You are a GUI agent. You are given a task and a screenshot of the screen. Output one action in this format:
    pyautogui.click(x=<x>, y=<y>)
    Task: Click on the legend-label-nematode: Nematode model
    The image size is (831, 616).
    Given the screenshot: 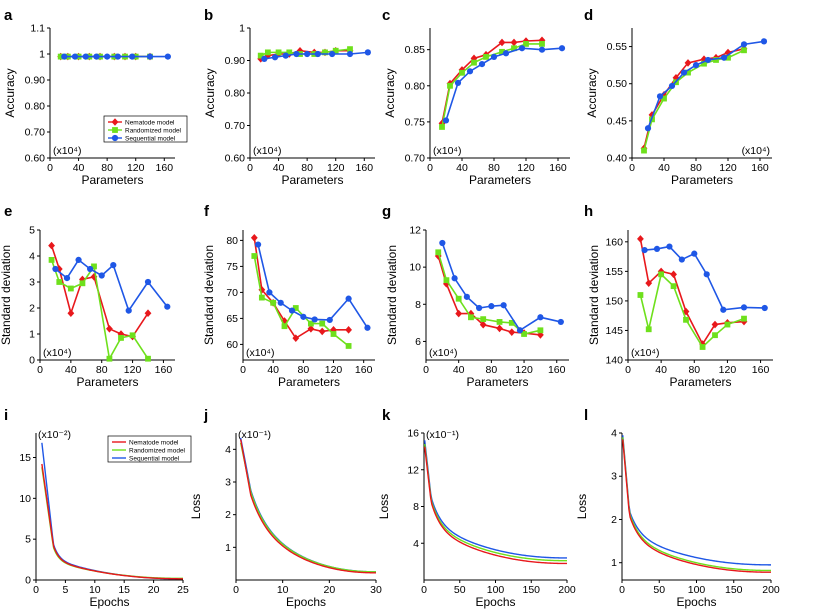 What is the action you would take?
    pyautogui.click(x=154, y=442)
    